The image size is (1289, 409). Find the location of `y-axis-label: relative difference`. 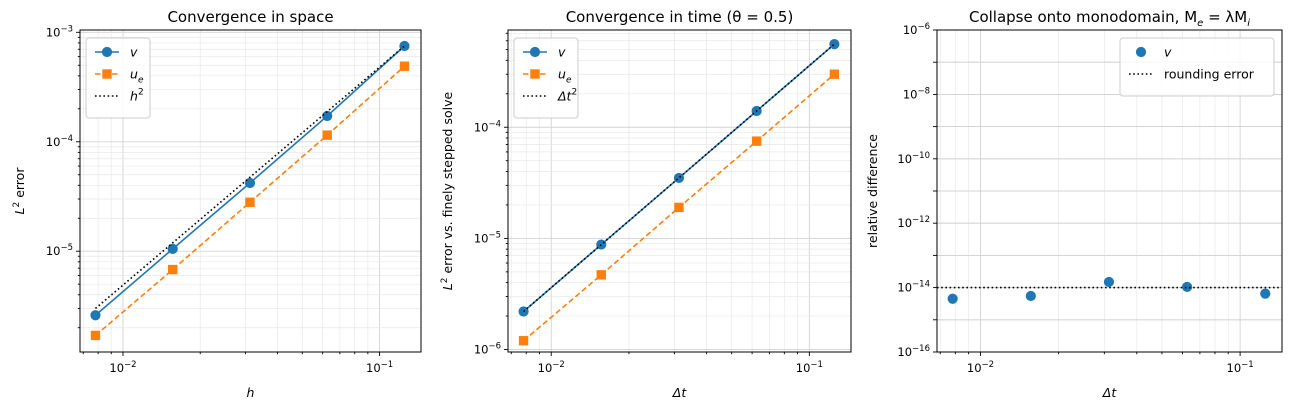

y-axis-label: relative difference is located at coordinates (872, 191).